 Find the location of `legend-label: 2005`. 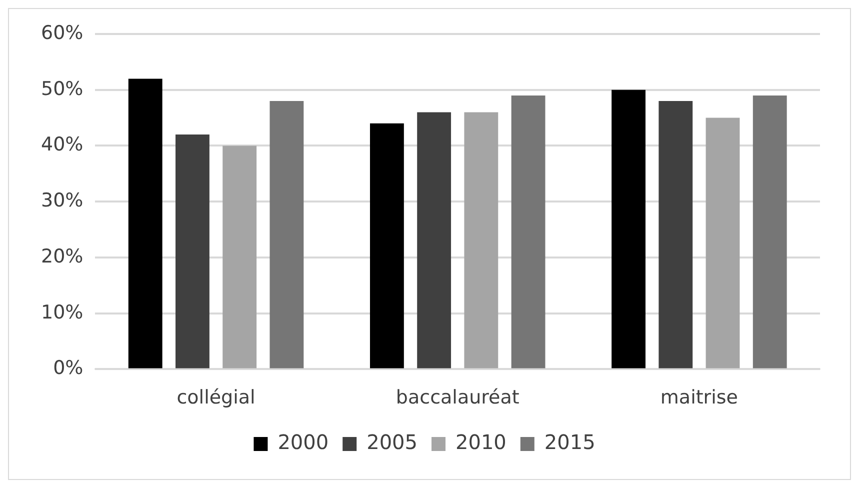

legend-label: 2005 is located at coordinates (392, 442).